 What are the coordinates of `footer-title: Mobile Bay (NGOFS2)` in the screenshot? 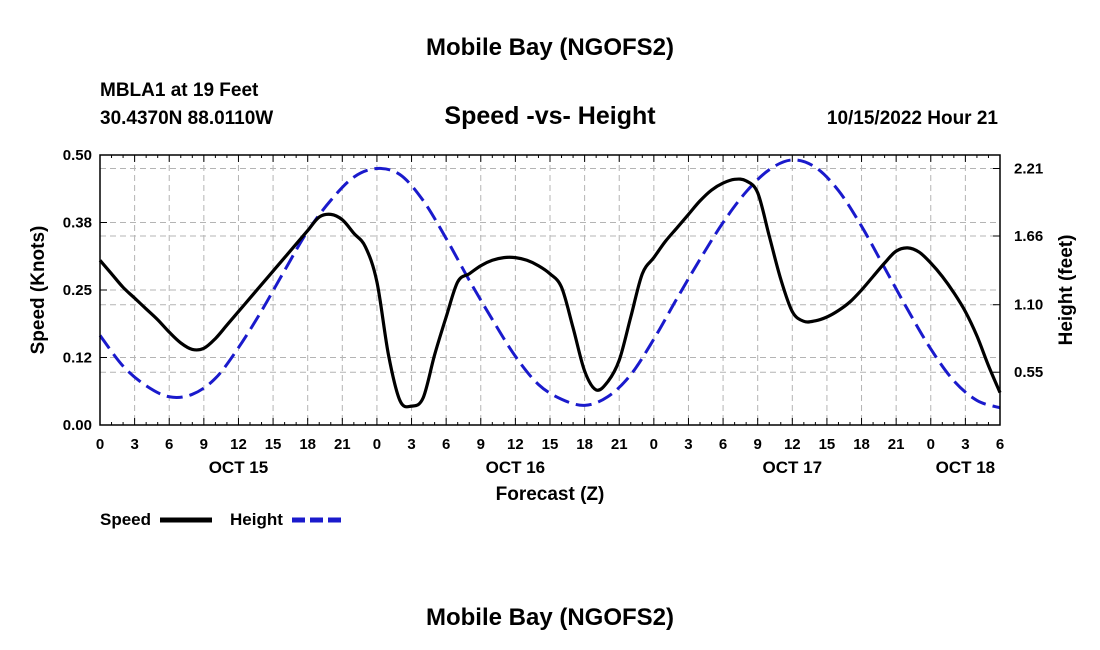 It's located at (550, 617).